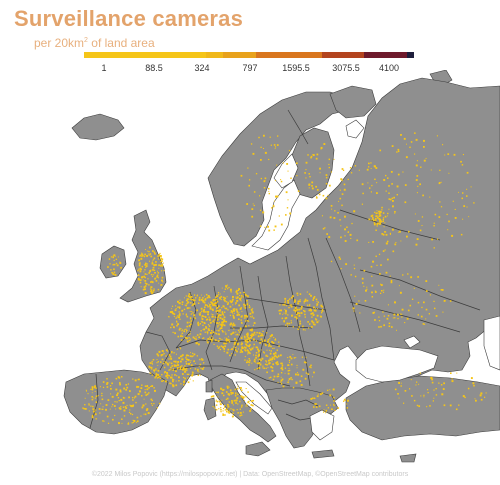 The height and width of the screenshot is (485, 500). I want to click on kola-peninsula, so click(353, 102).